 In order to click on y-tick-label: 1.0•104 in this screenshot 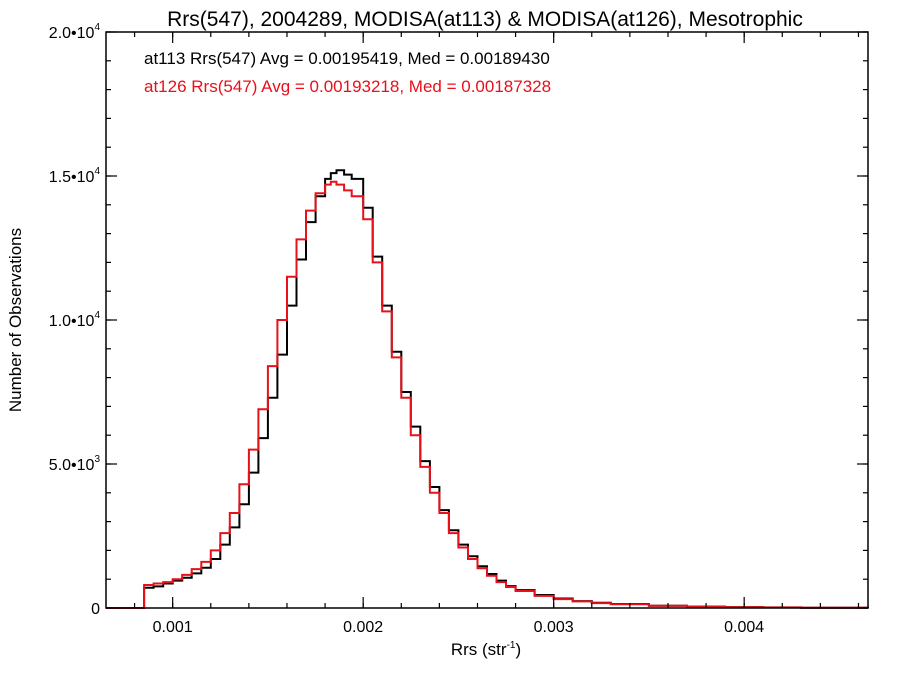, I will do `click(75, 320)`.